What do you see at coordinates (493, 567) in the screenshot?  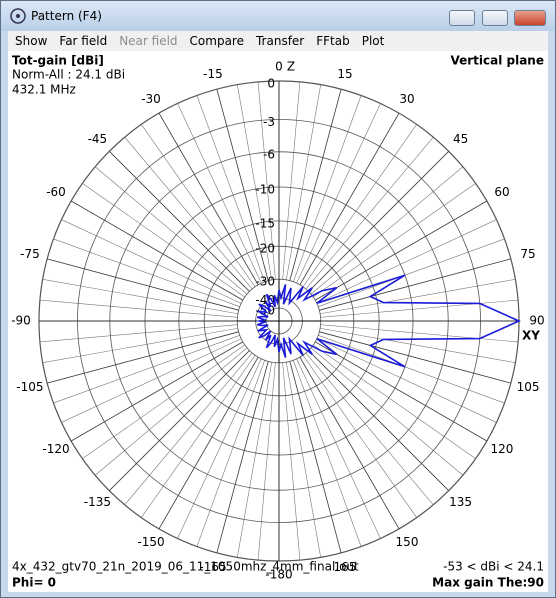 I see `range-label: -53 < dBi < 24.1` at bounding box center [493, 567].